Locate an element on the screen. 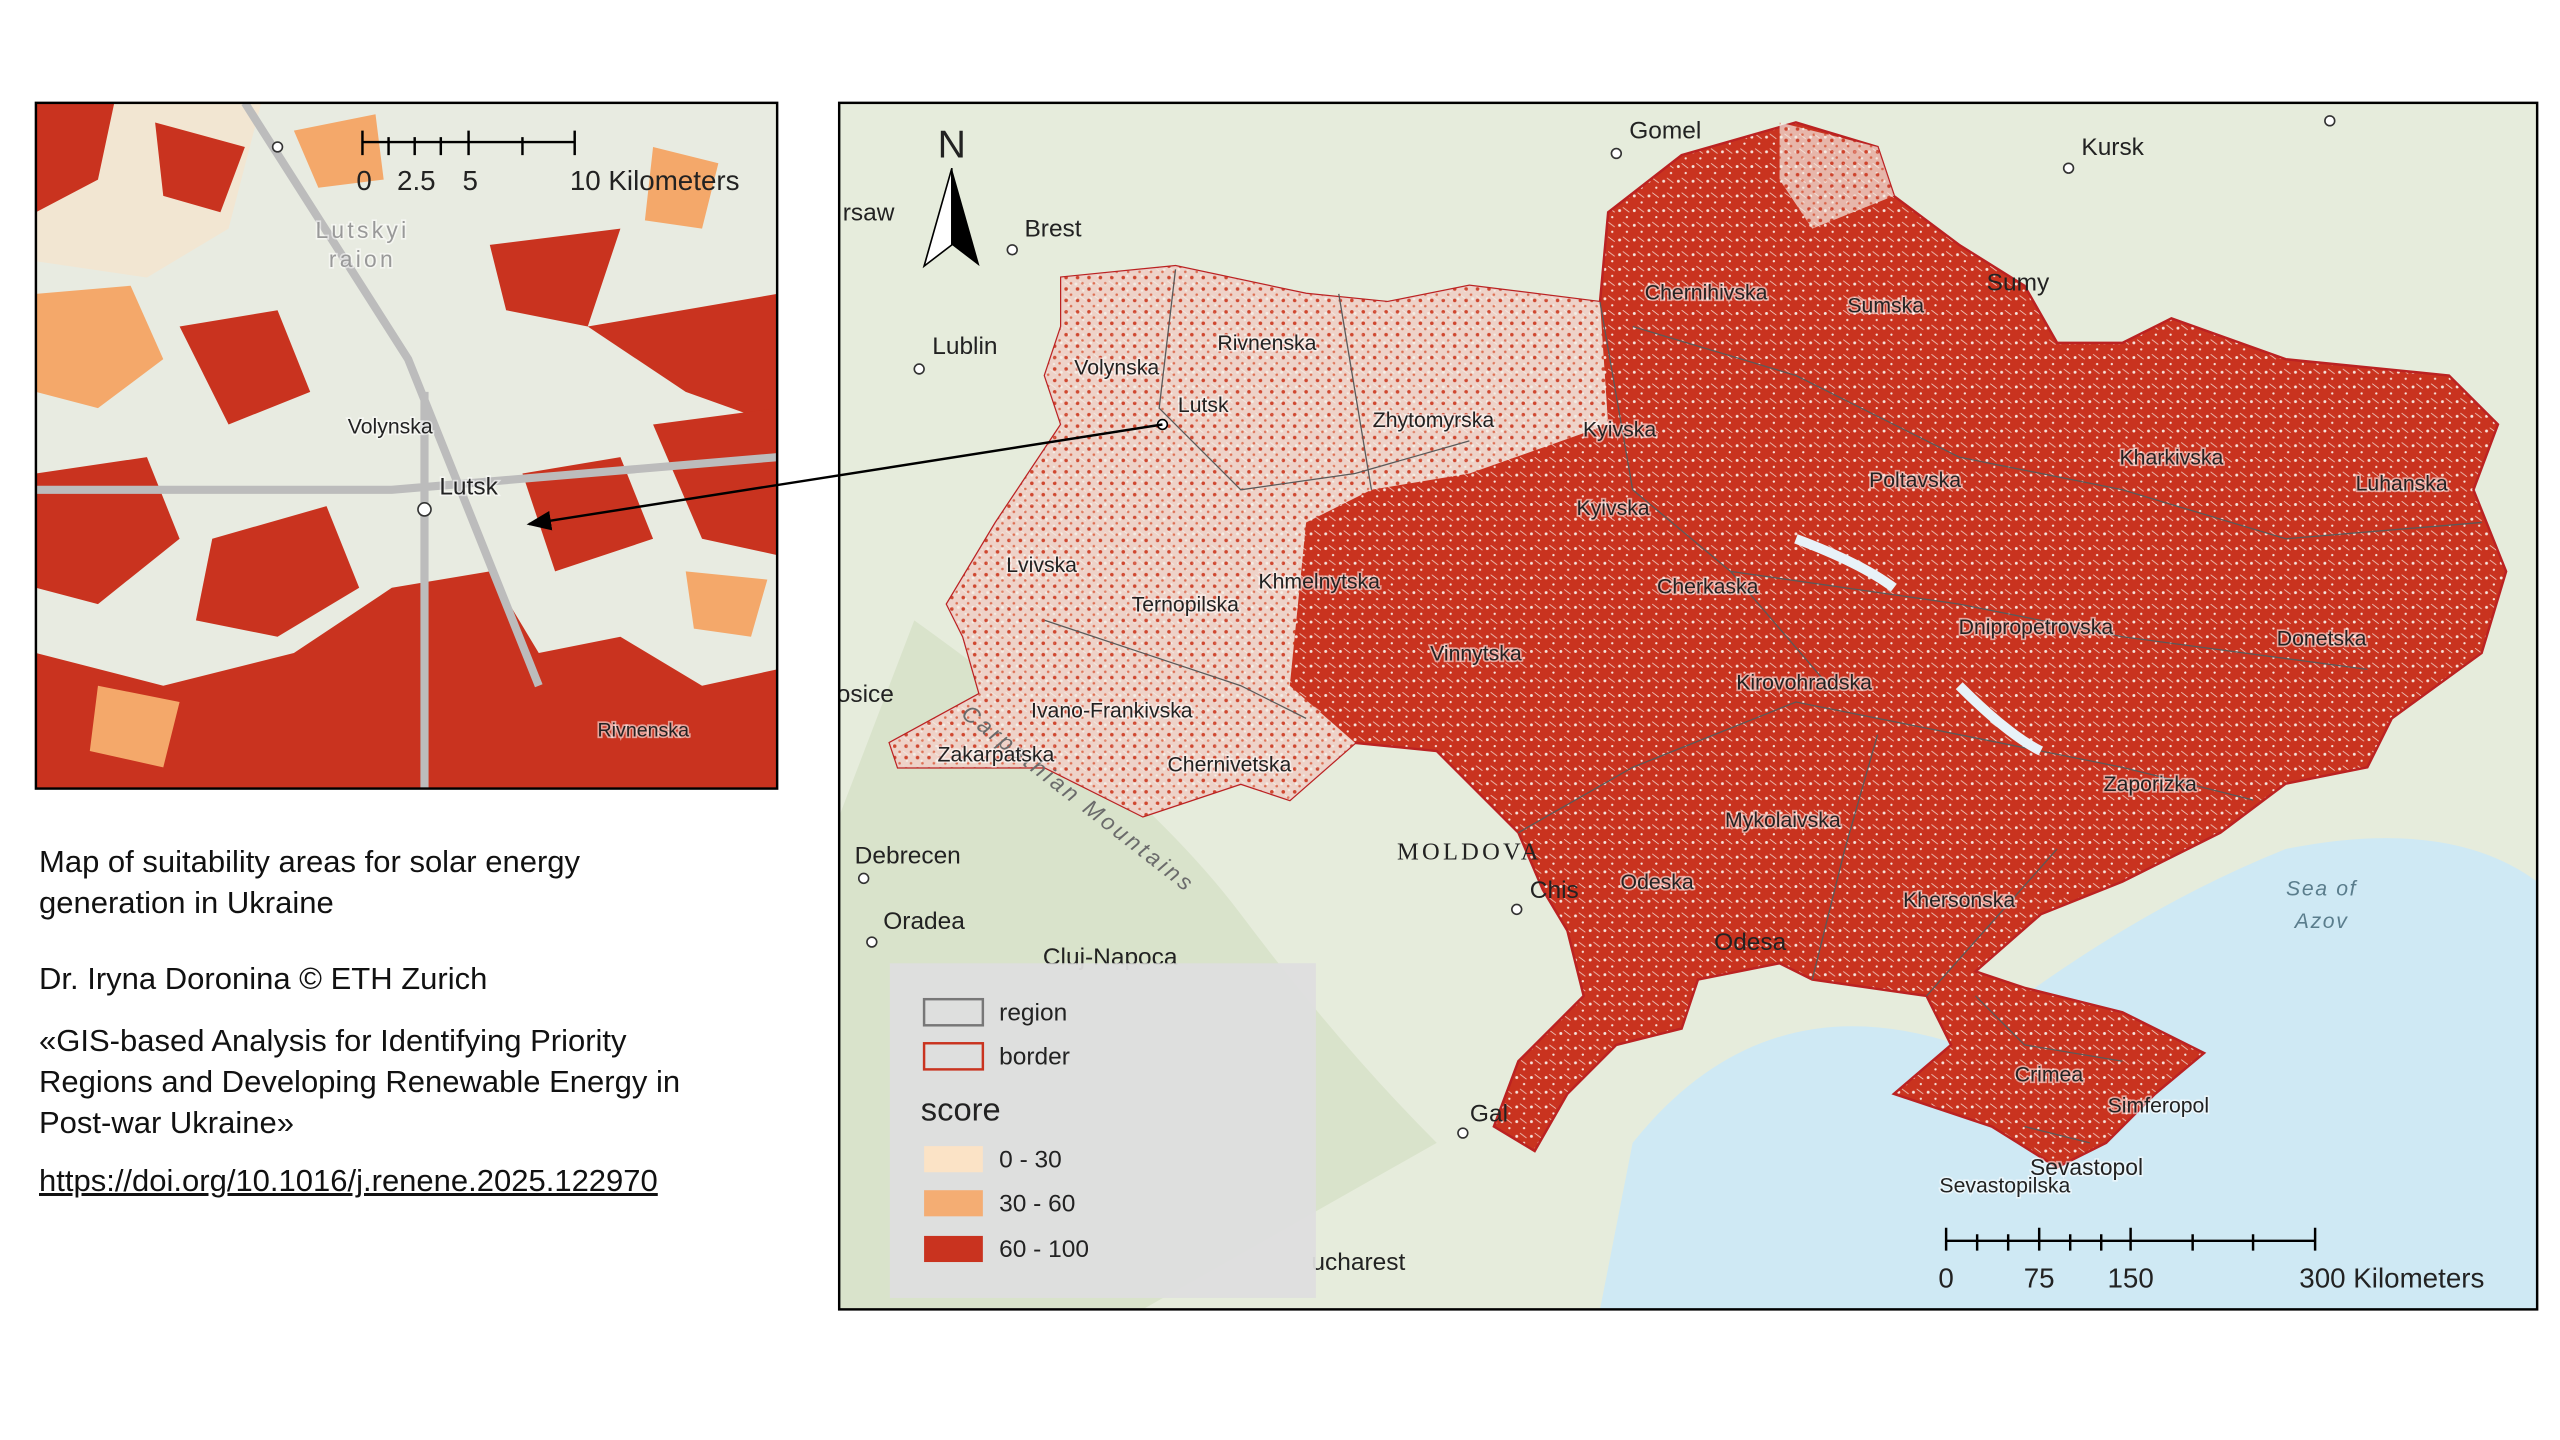  sea-label: Azov is located at coordinates (2321, 921).